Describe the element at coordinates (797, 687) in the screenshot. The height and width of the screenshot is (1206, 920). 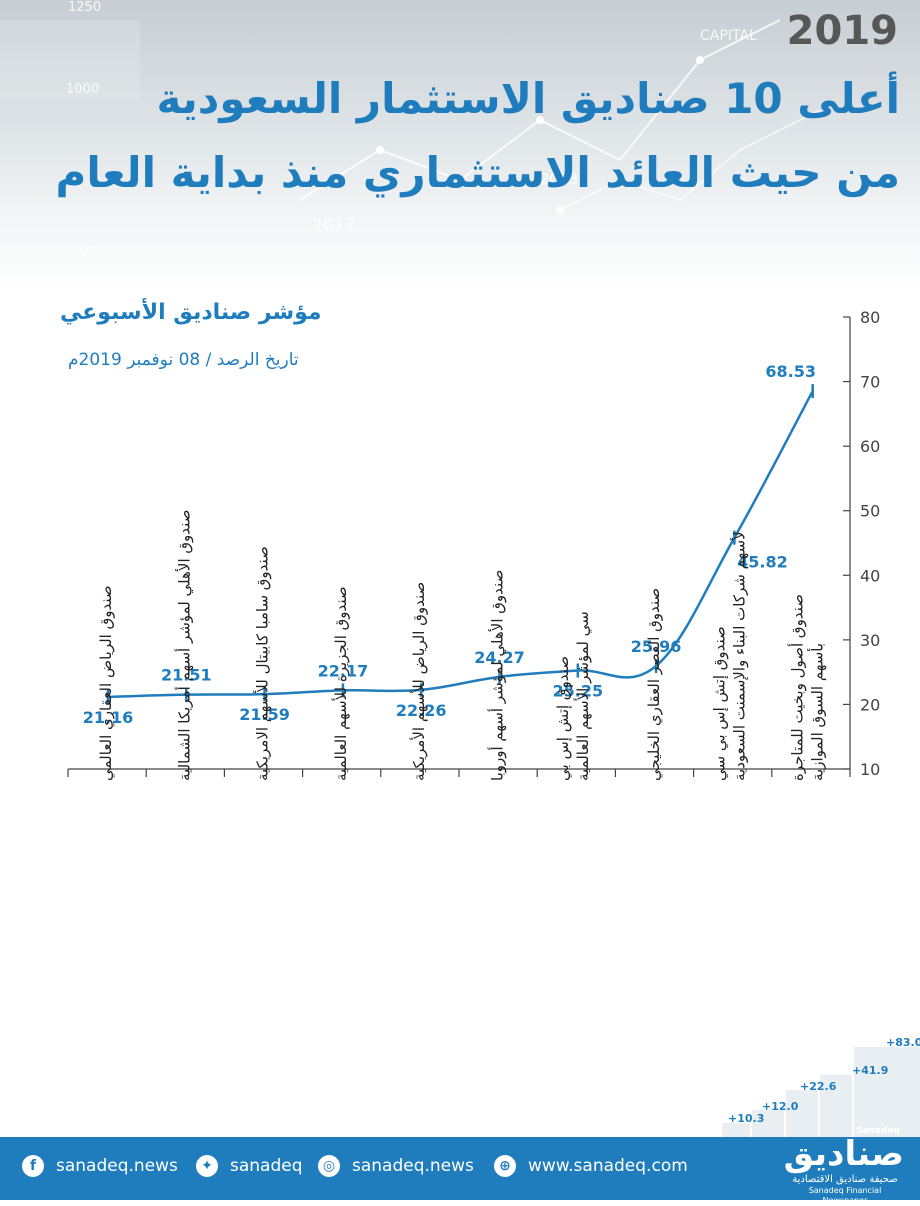
I see `x-tick-label-line: صندوق أصول وبخيت للمتاجرة` at that location.